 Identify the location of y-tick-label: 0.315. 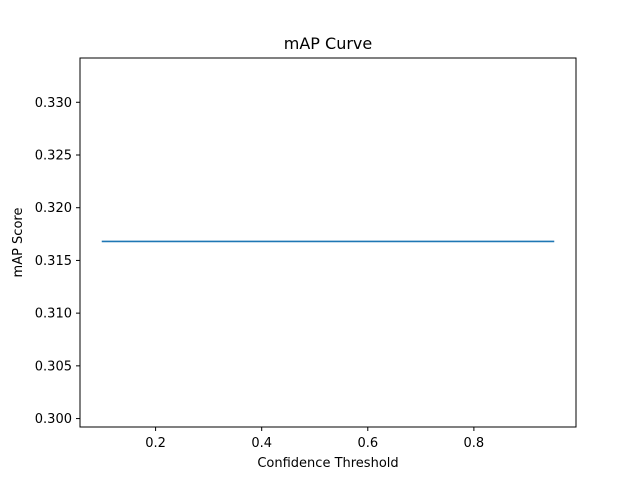
(53, 261).